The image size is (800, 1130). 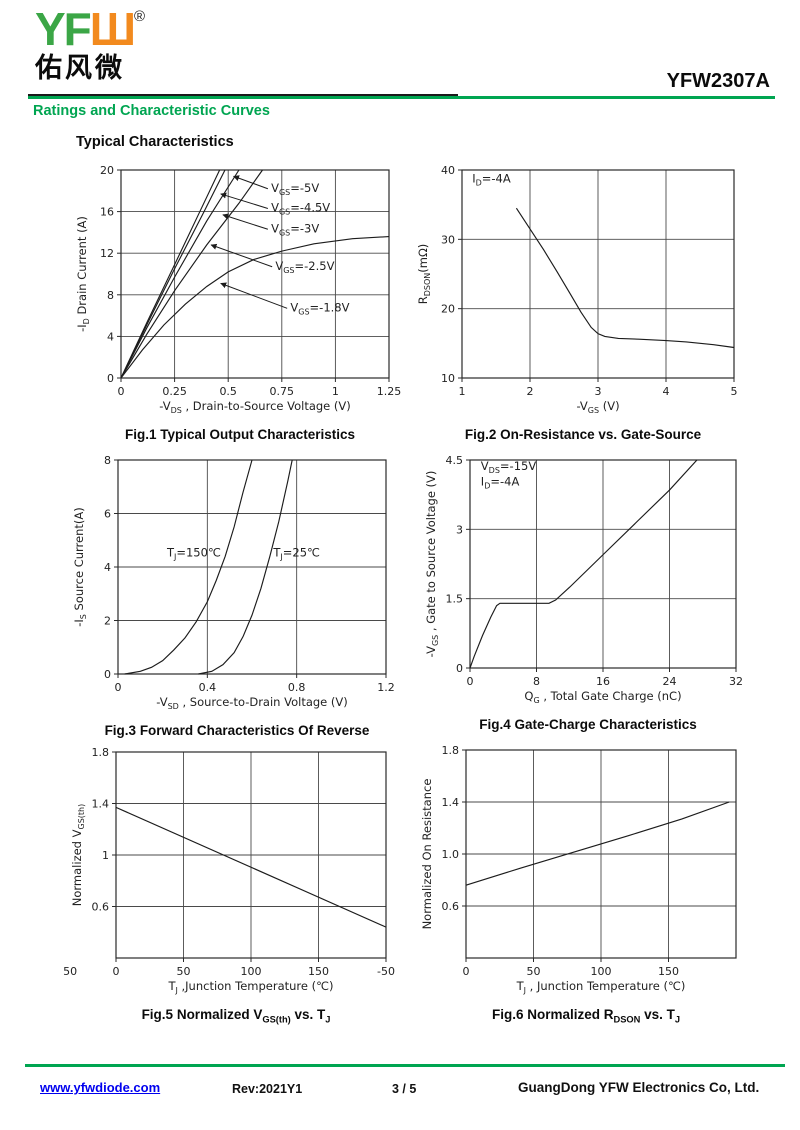 What do you see at coordinates (588, 724) in the screenshot?
I see `fig4-caption: Fig.4 Gate-Charge Characteristics` at bounding box center [588, 724].